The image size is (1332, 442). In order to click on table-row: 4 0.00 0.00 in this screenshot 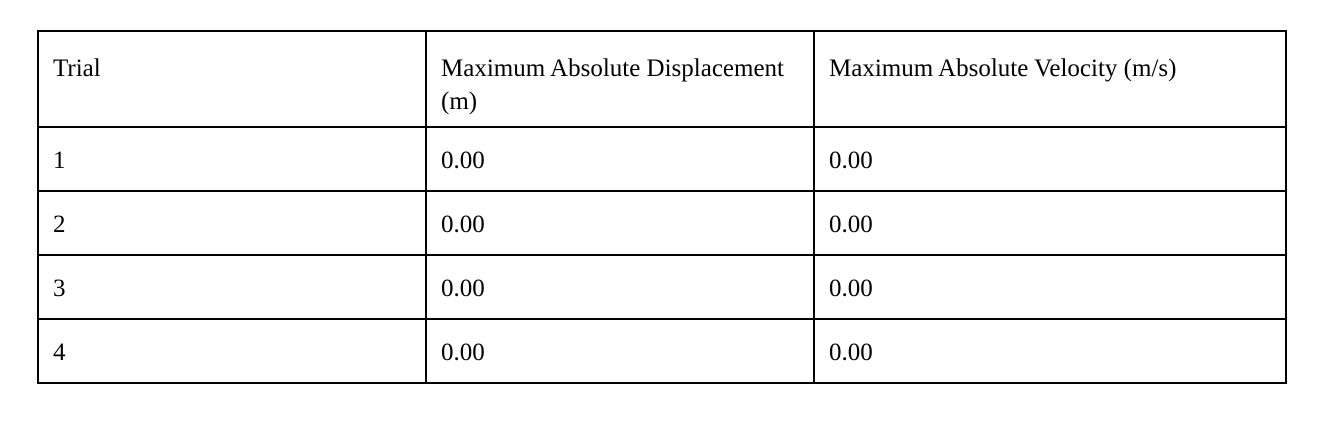, I will do `click(662, 351)`.